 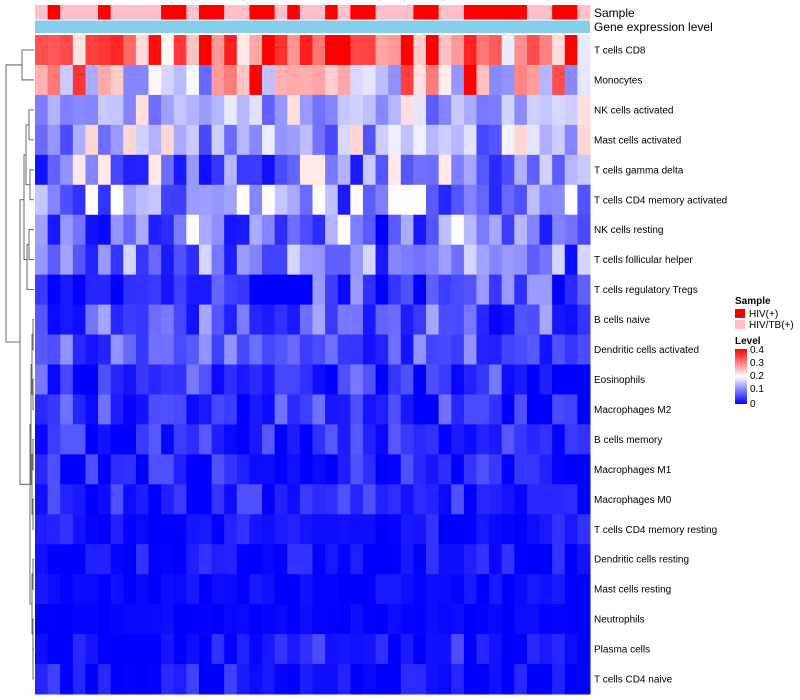 I want to click on row-label: NK cells activated, so click(x=633, y=110).